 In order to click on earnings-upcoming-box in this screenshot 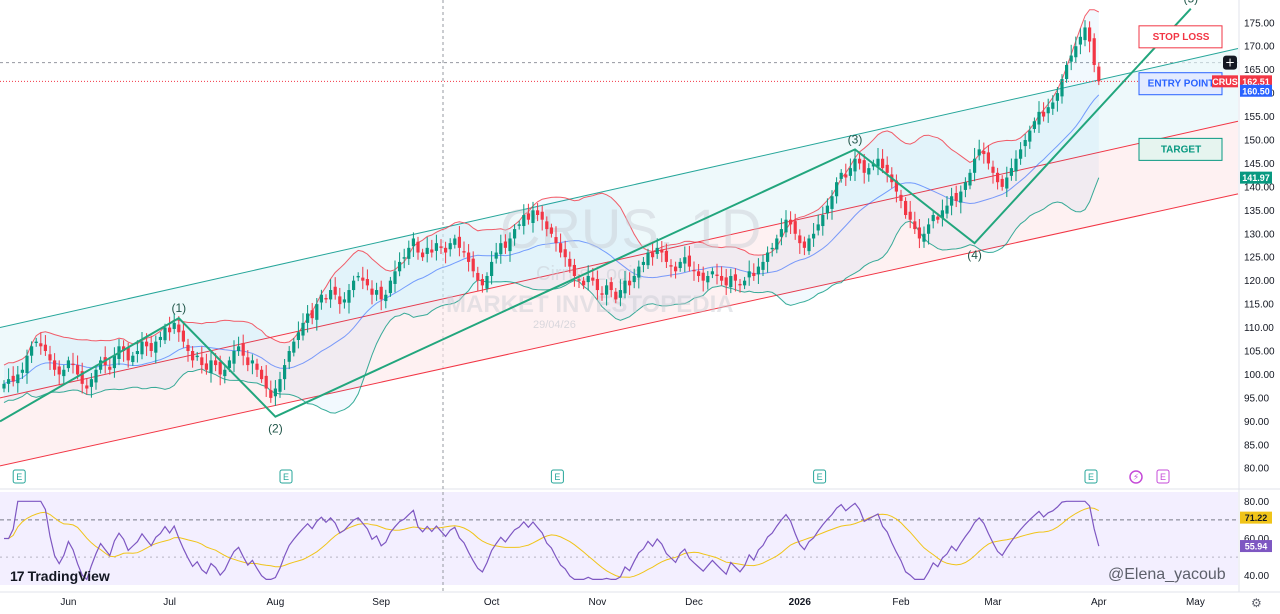, I will do `click(1163, 476)`.